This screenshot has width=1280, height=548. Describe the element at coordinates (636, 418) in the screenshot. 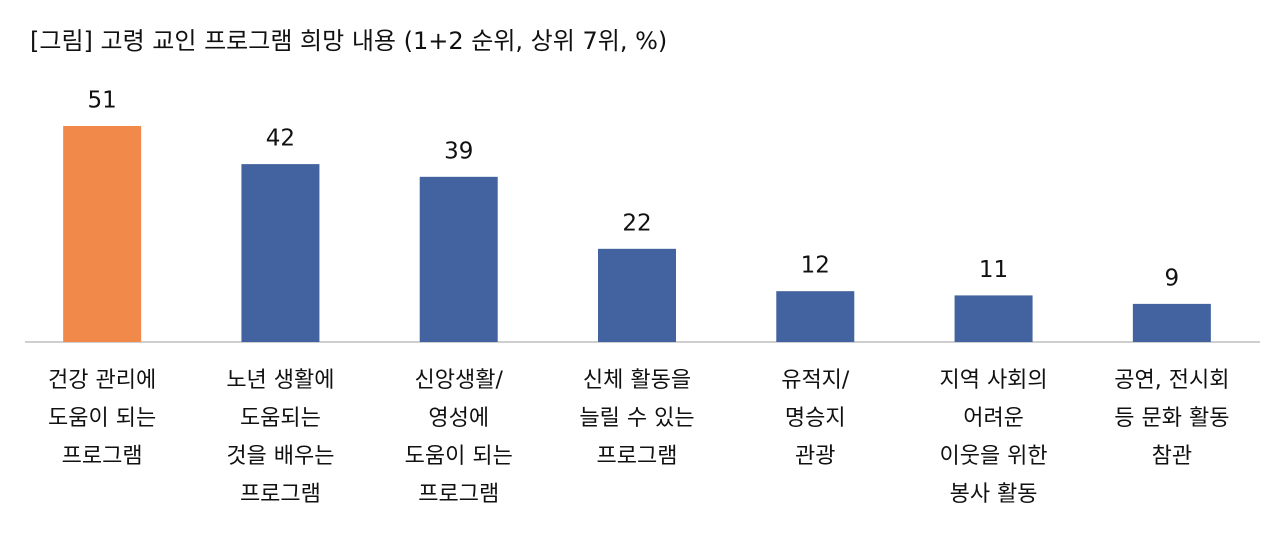

I see `x-tick-label: 늘릴 수 있는` at that location.